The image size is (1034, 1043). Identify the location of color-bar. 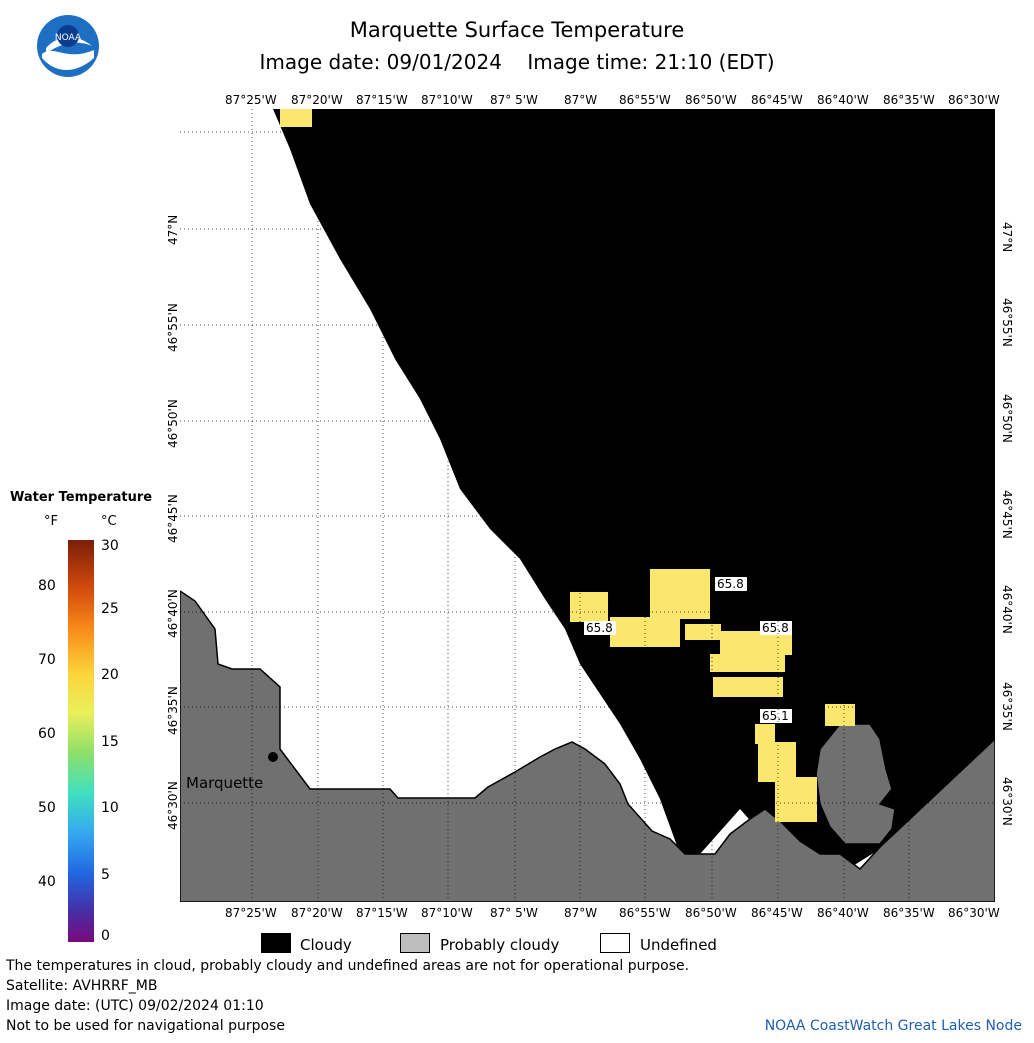
(81, 741).